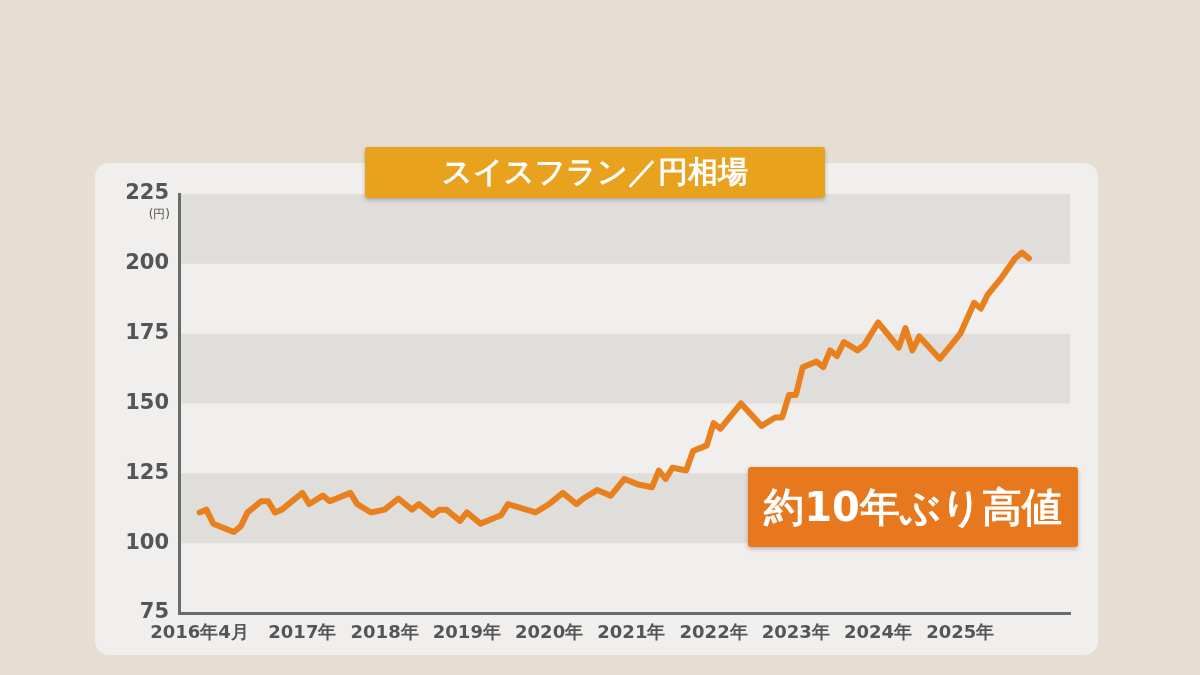 The height and width of the screenshot is (675, 1200). Describe the element at coordinates (960, 632) in the screenshot. I see `x-tick-label: 2025年` at that location.